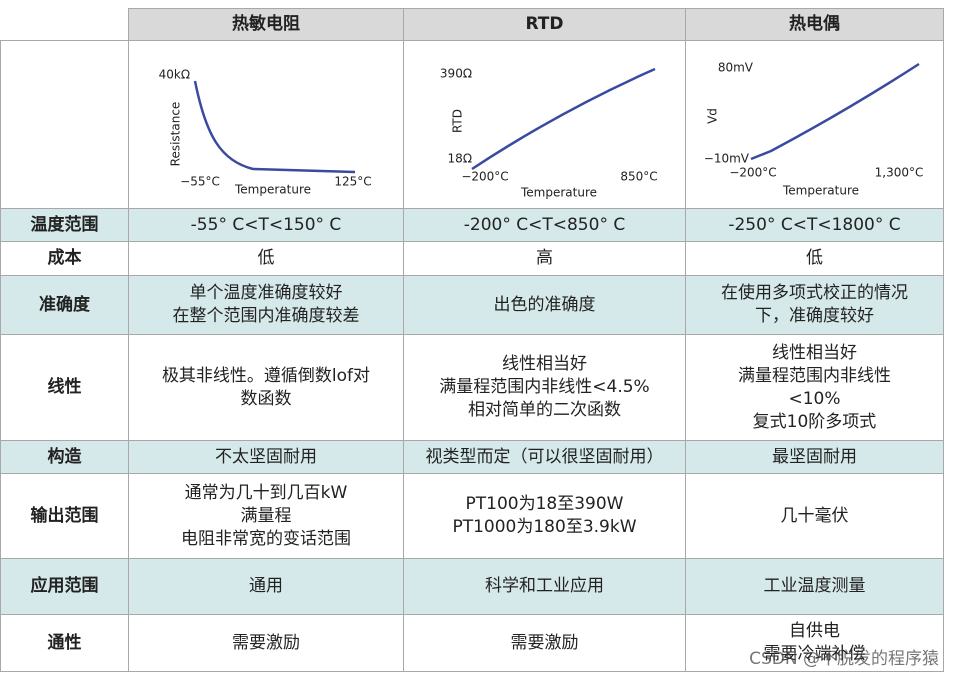 Image resolution: width=953 pixels, height=679 pixels. Describe the element at coordinates (64, 457) in the screenshot. I see `row-label: 构造` at that location.